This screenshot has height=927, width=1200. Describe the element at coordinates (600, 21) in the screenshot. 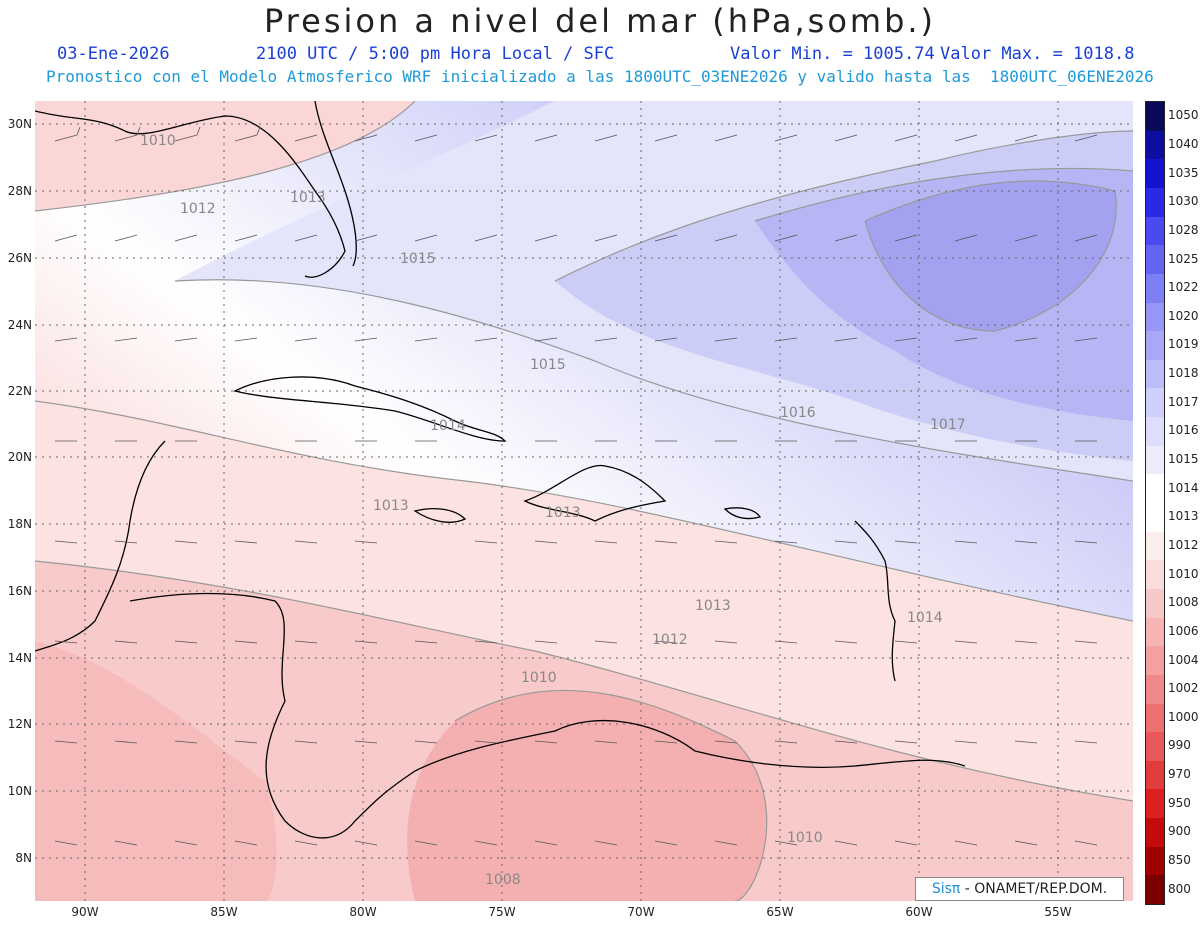

I see `chart-title: Presion a nivel del mar (hPa,somb.)` at that location.